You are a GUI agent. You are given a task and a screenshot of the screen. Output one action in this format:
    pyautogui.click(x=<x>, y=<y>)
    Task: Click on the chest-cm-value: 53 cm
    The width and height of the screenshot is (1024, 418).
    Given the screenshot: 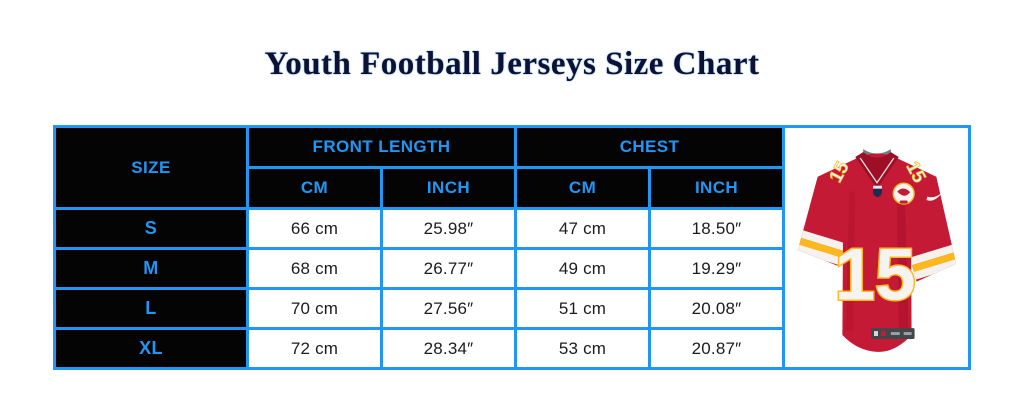 What is the action you would take?
    pyautogui.click(x=583, y=348)
    